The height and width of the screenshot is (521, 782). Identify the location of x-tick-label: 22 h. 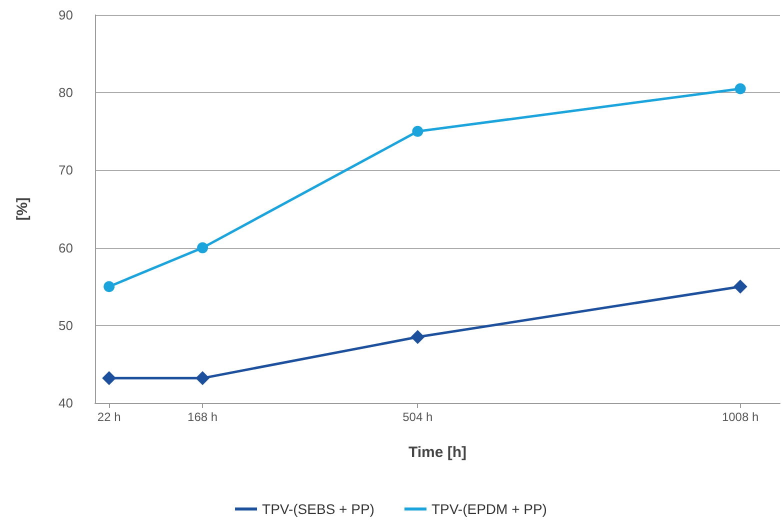
(109, 417).